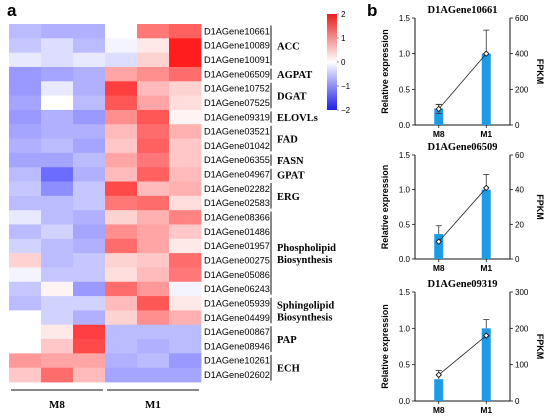 The image size is (550, 417). I want to click on row-label: D1AGene06509, so click(237, 74).